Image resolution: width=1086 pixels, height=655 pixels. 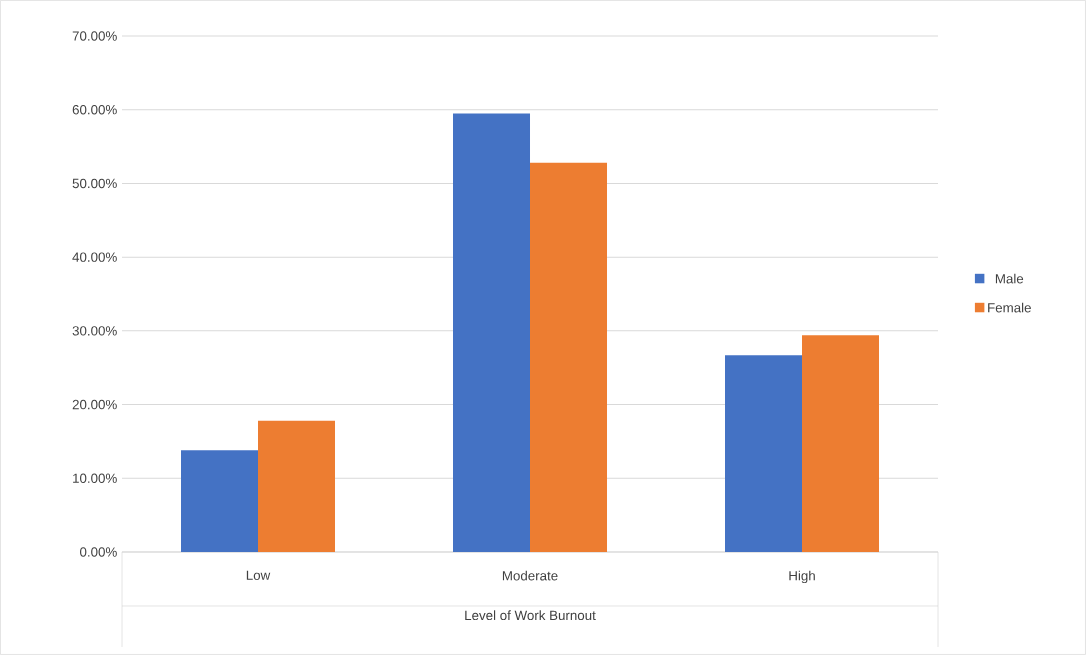 What do you see at coordinates (98, 552) in the screenshot?
I see `y-tick-label: 0.00%` at bounding box center [98, 552].